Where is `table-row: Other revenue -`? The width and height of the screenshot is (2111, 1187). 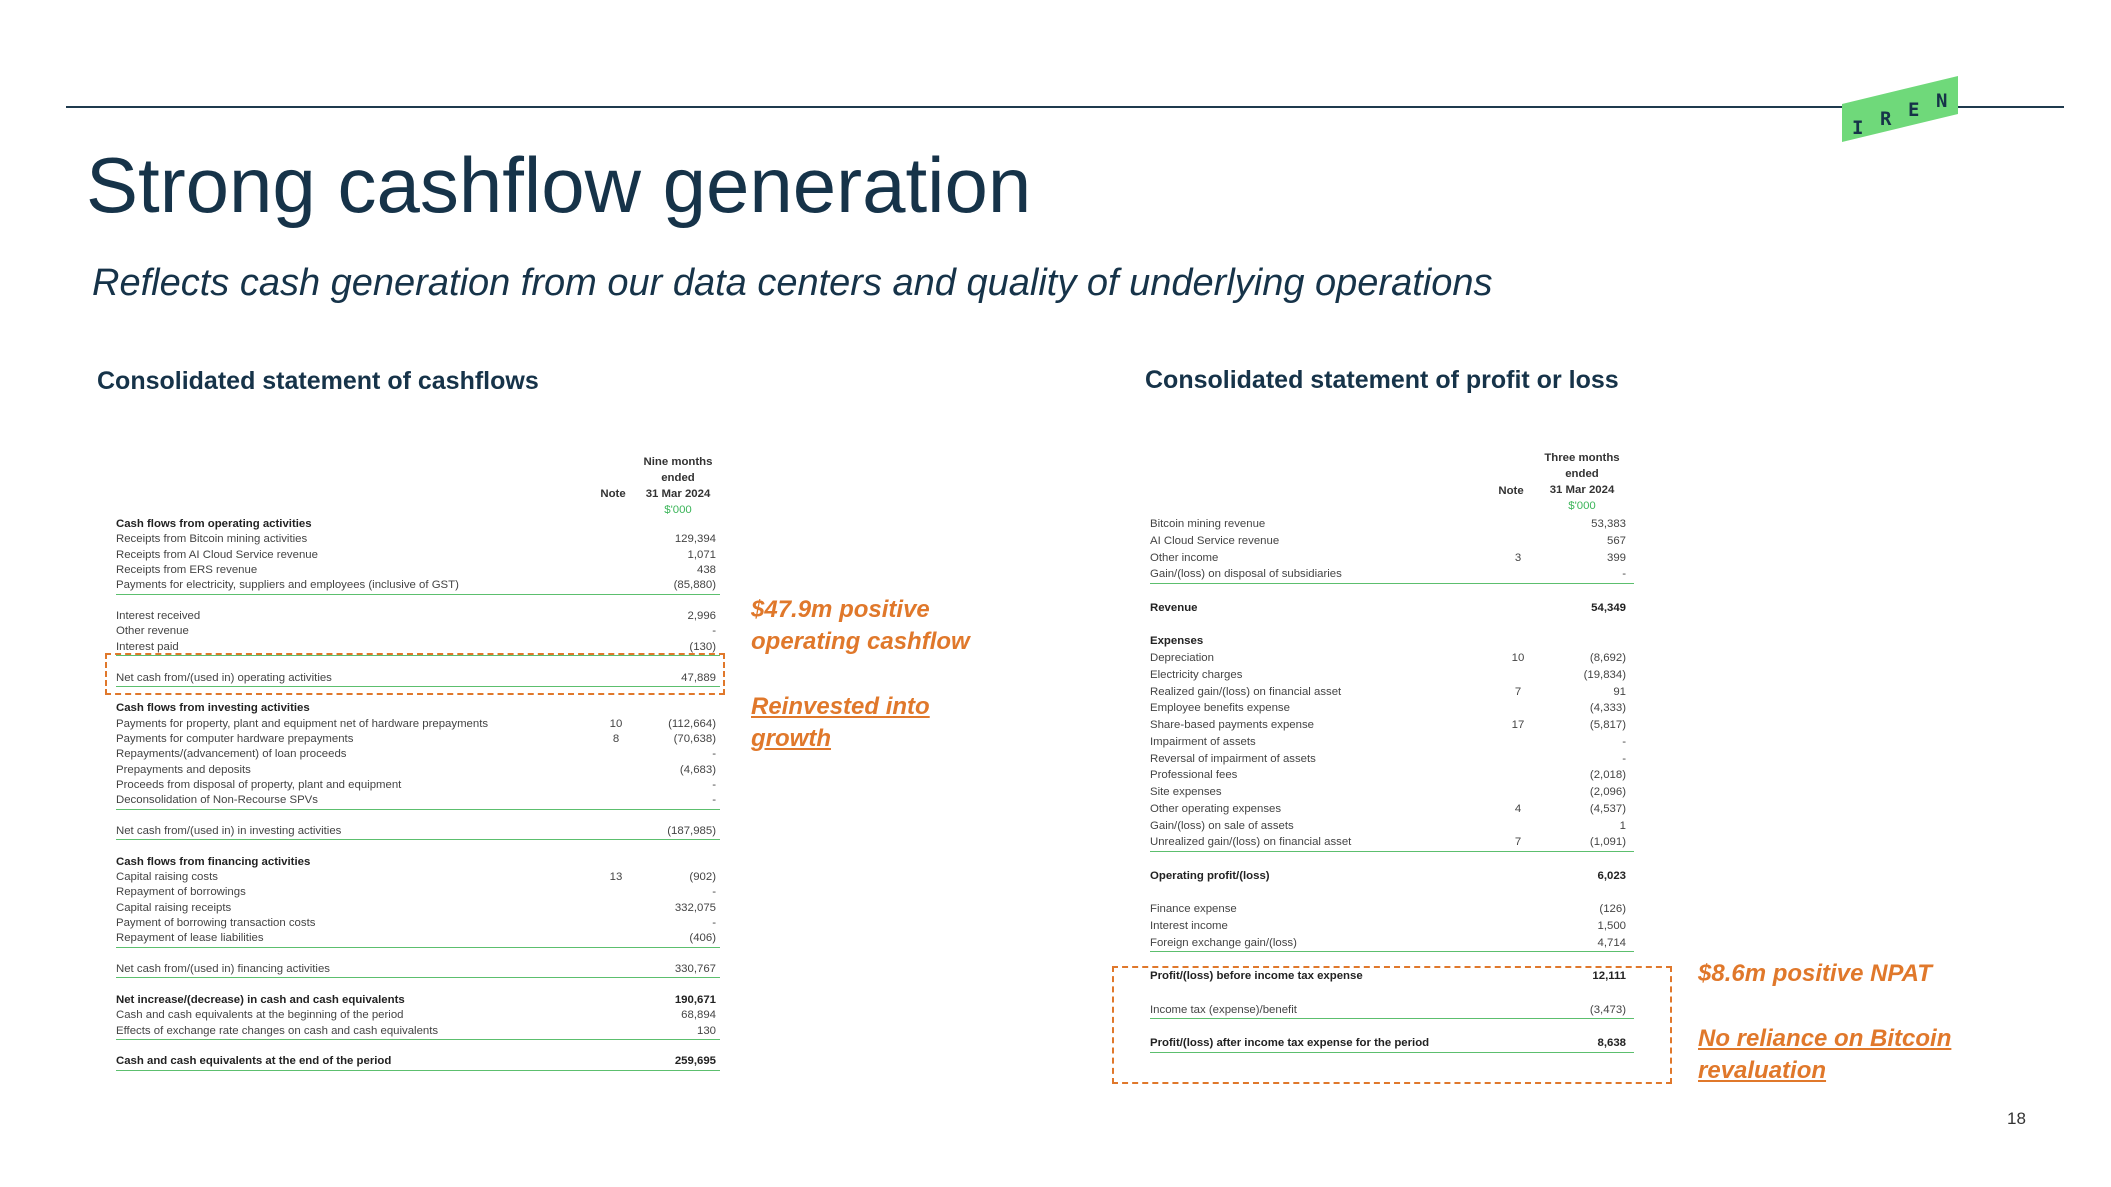 table-row: Other revenue - is located at coordinates (418, 631).